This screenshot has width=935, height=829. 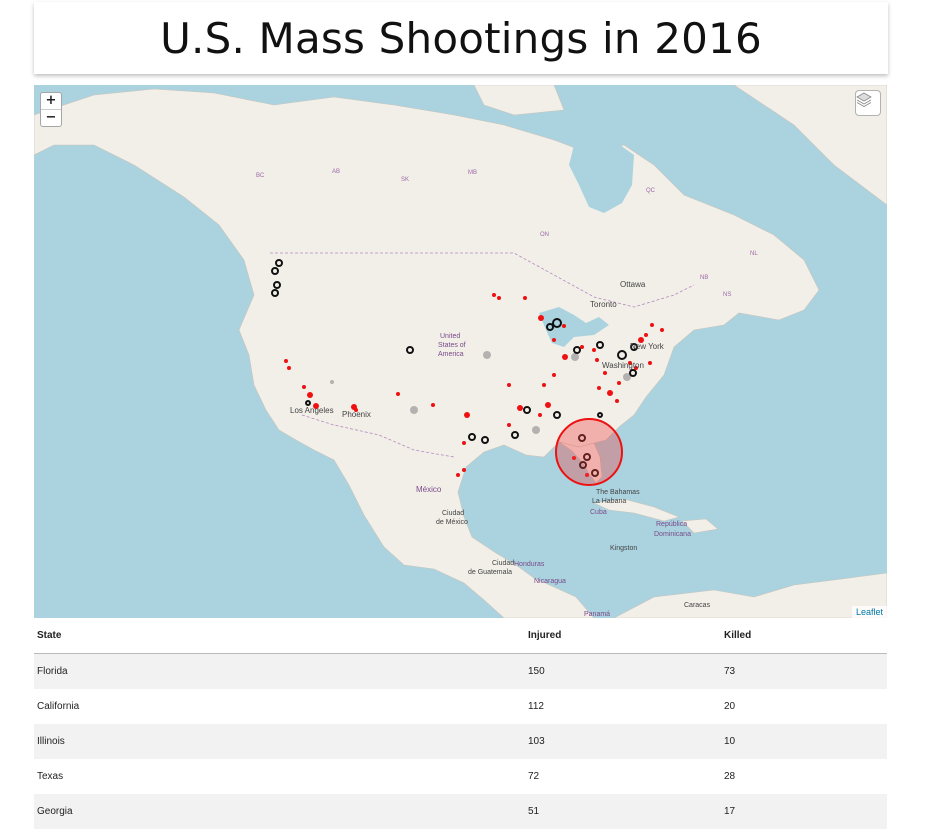 I want to click on header-killed: Killed, so click(x=804, y=636).